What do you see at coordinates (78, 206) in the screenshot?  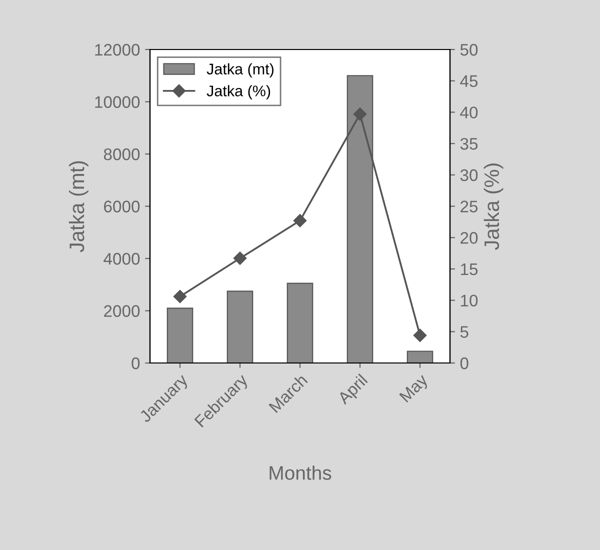 I see `y-axis-title: Jatka (mt)` at bounding box center [78, 206].